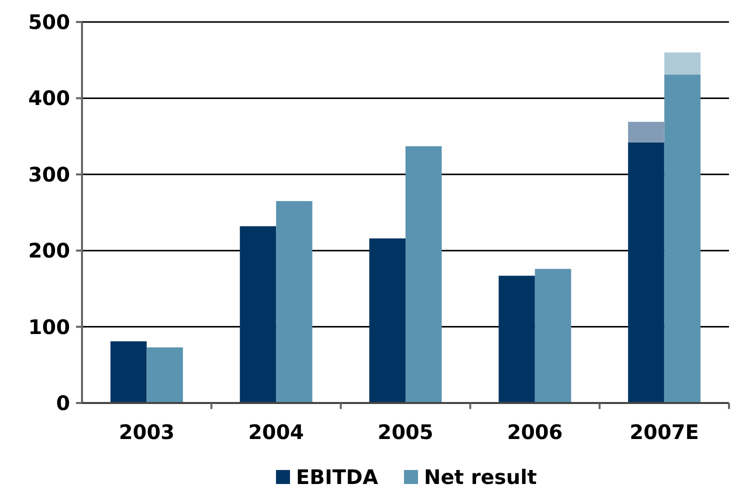 This screenshot has height=494, width=749. Describe the element at coordinates (63, 403) in the screenshot. I see `y-tick-label: 0` at that location.